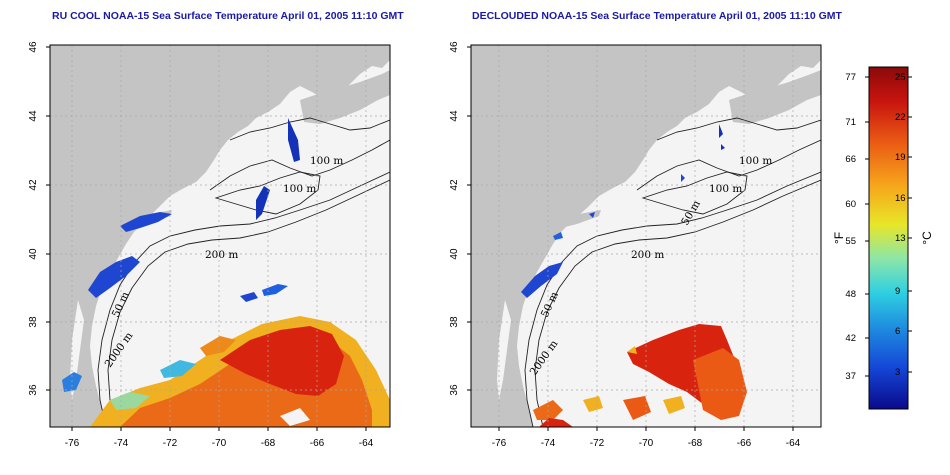 The width and height of the screenshot is (950, 475). I want to click on celsius-tick-label: 16, so click(900, 198).